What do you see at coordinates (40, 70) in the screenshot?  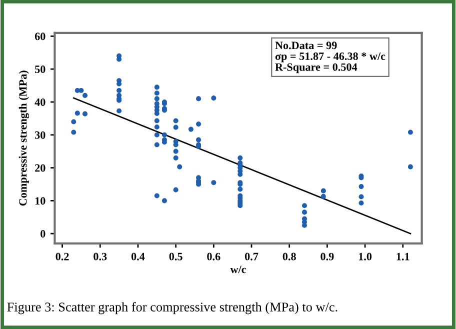 I see `y-tick-label: 50` at bounding box center [40, 70].